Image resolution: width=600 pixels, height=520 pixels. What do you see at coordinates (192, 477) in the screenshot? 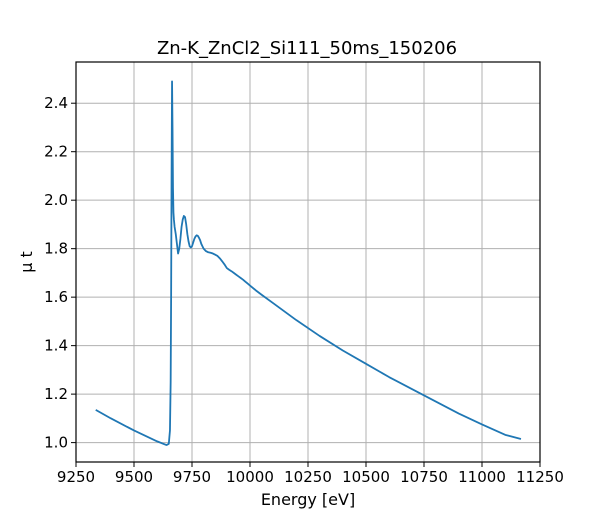
I see `x-tick-label: 9750` at bounding box center [192, 477].